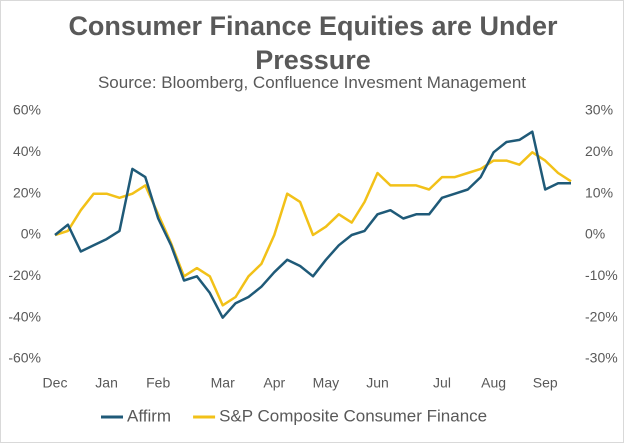 Image resolution: width=624 pixels, height=443 pixels. What do you see at coordinates (106, 383) in the screenshot?
I see `x-tick-label: Jan` at bounding box center [106, 383].